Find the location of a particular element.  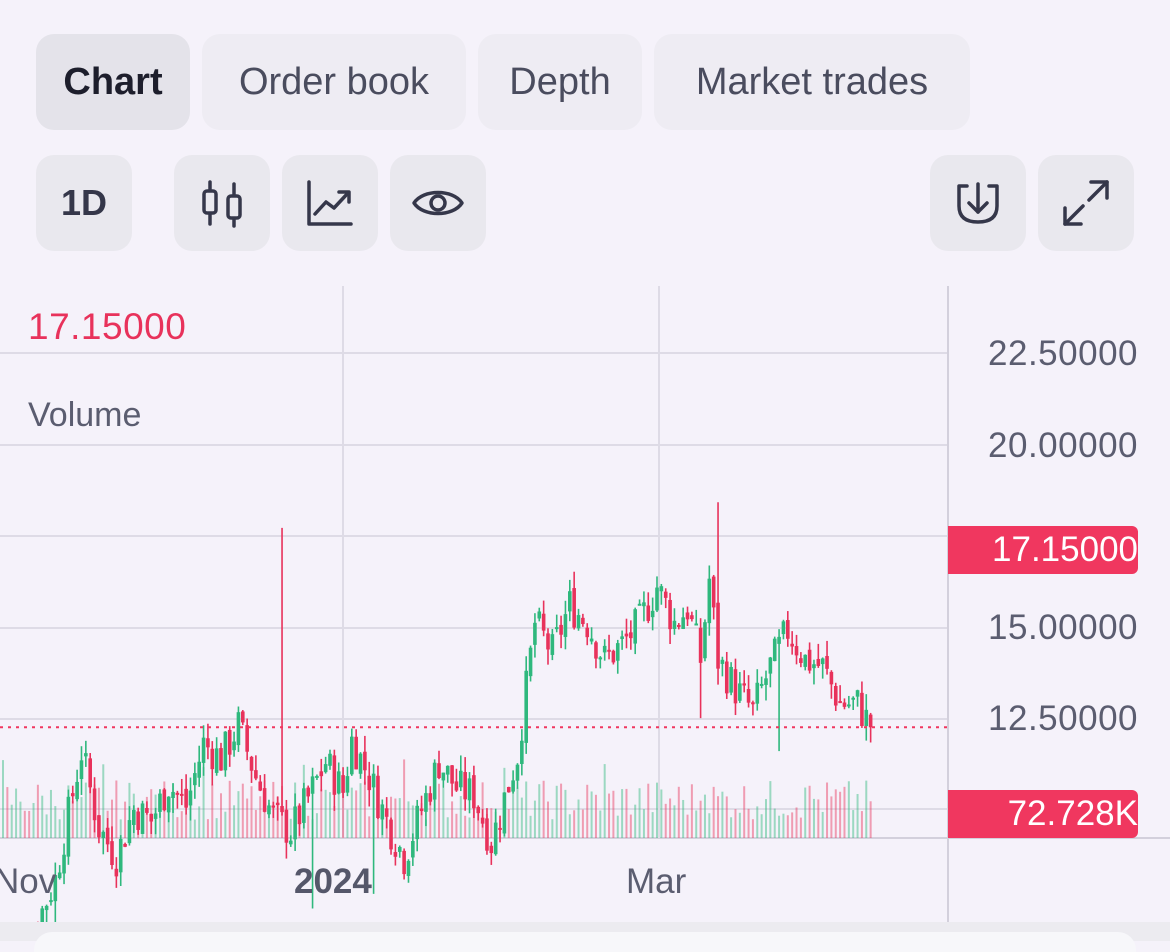

fullscreen-icon is located at coordinates (1086, 203).